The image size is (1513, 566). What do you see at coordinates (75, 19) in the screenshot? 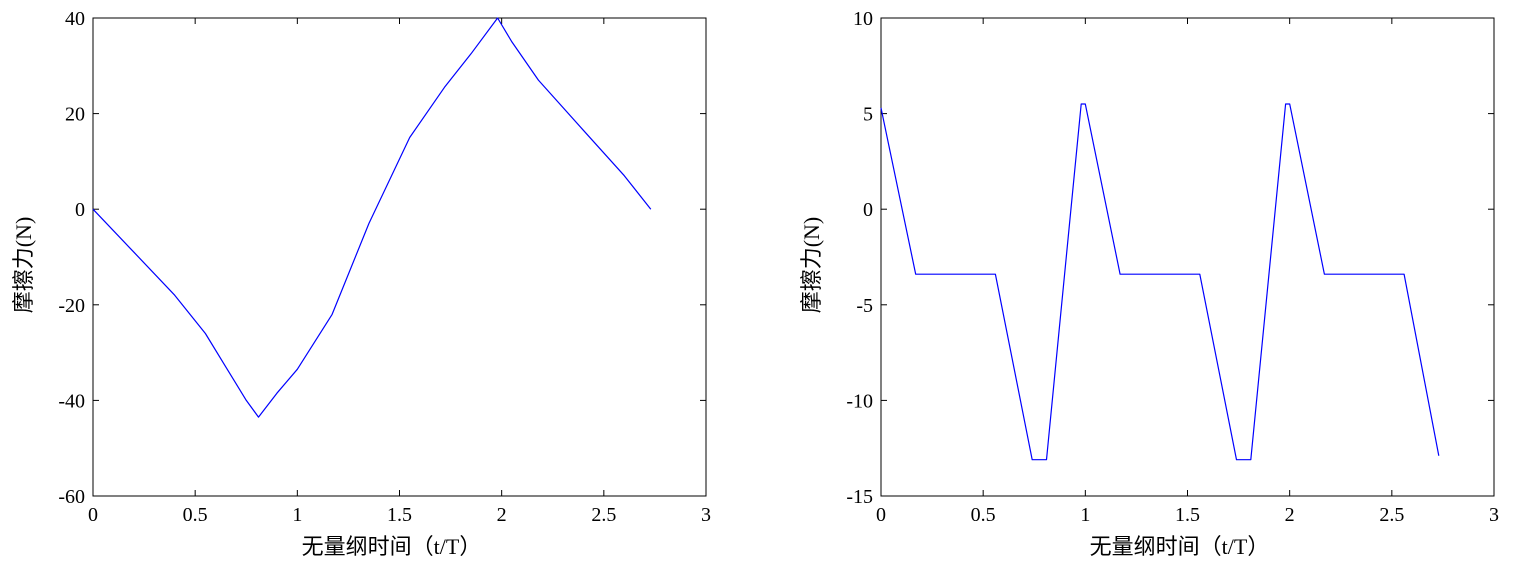
I see `y-tick-label: 40` at bounding box center [75, 19].